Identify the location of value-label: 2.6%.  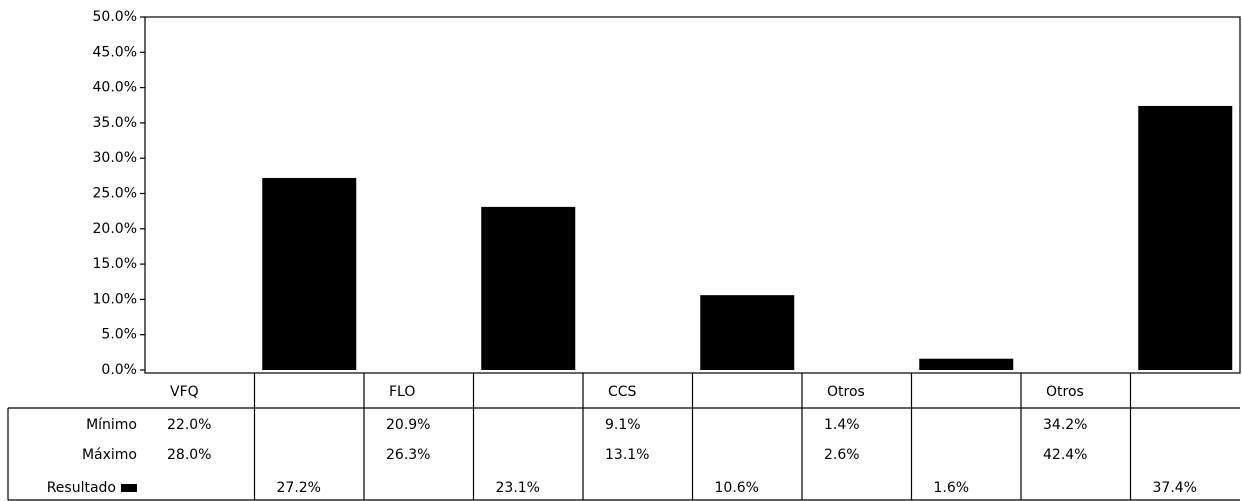
(842, 455).